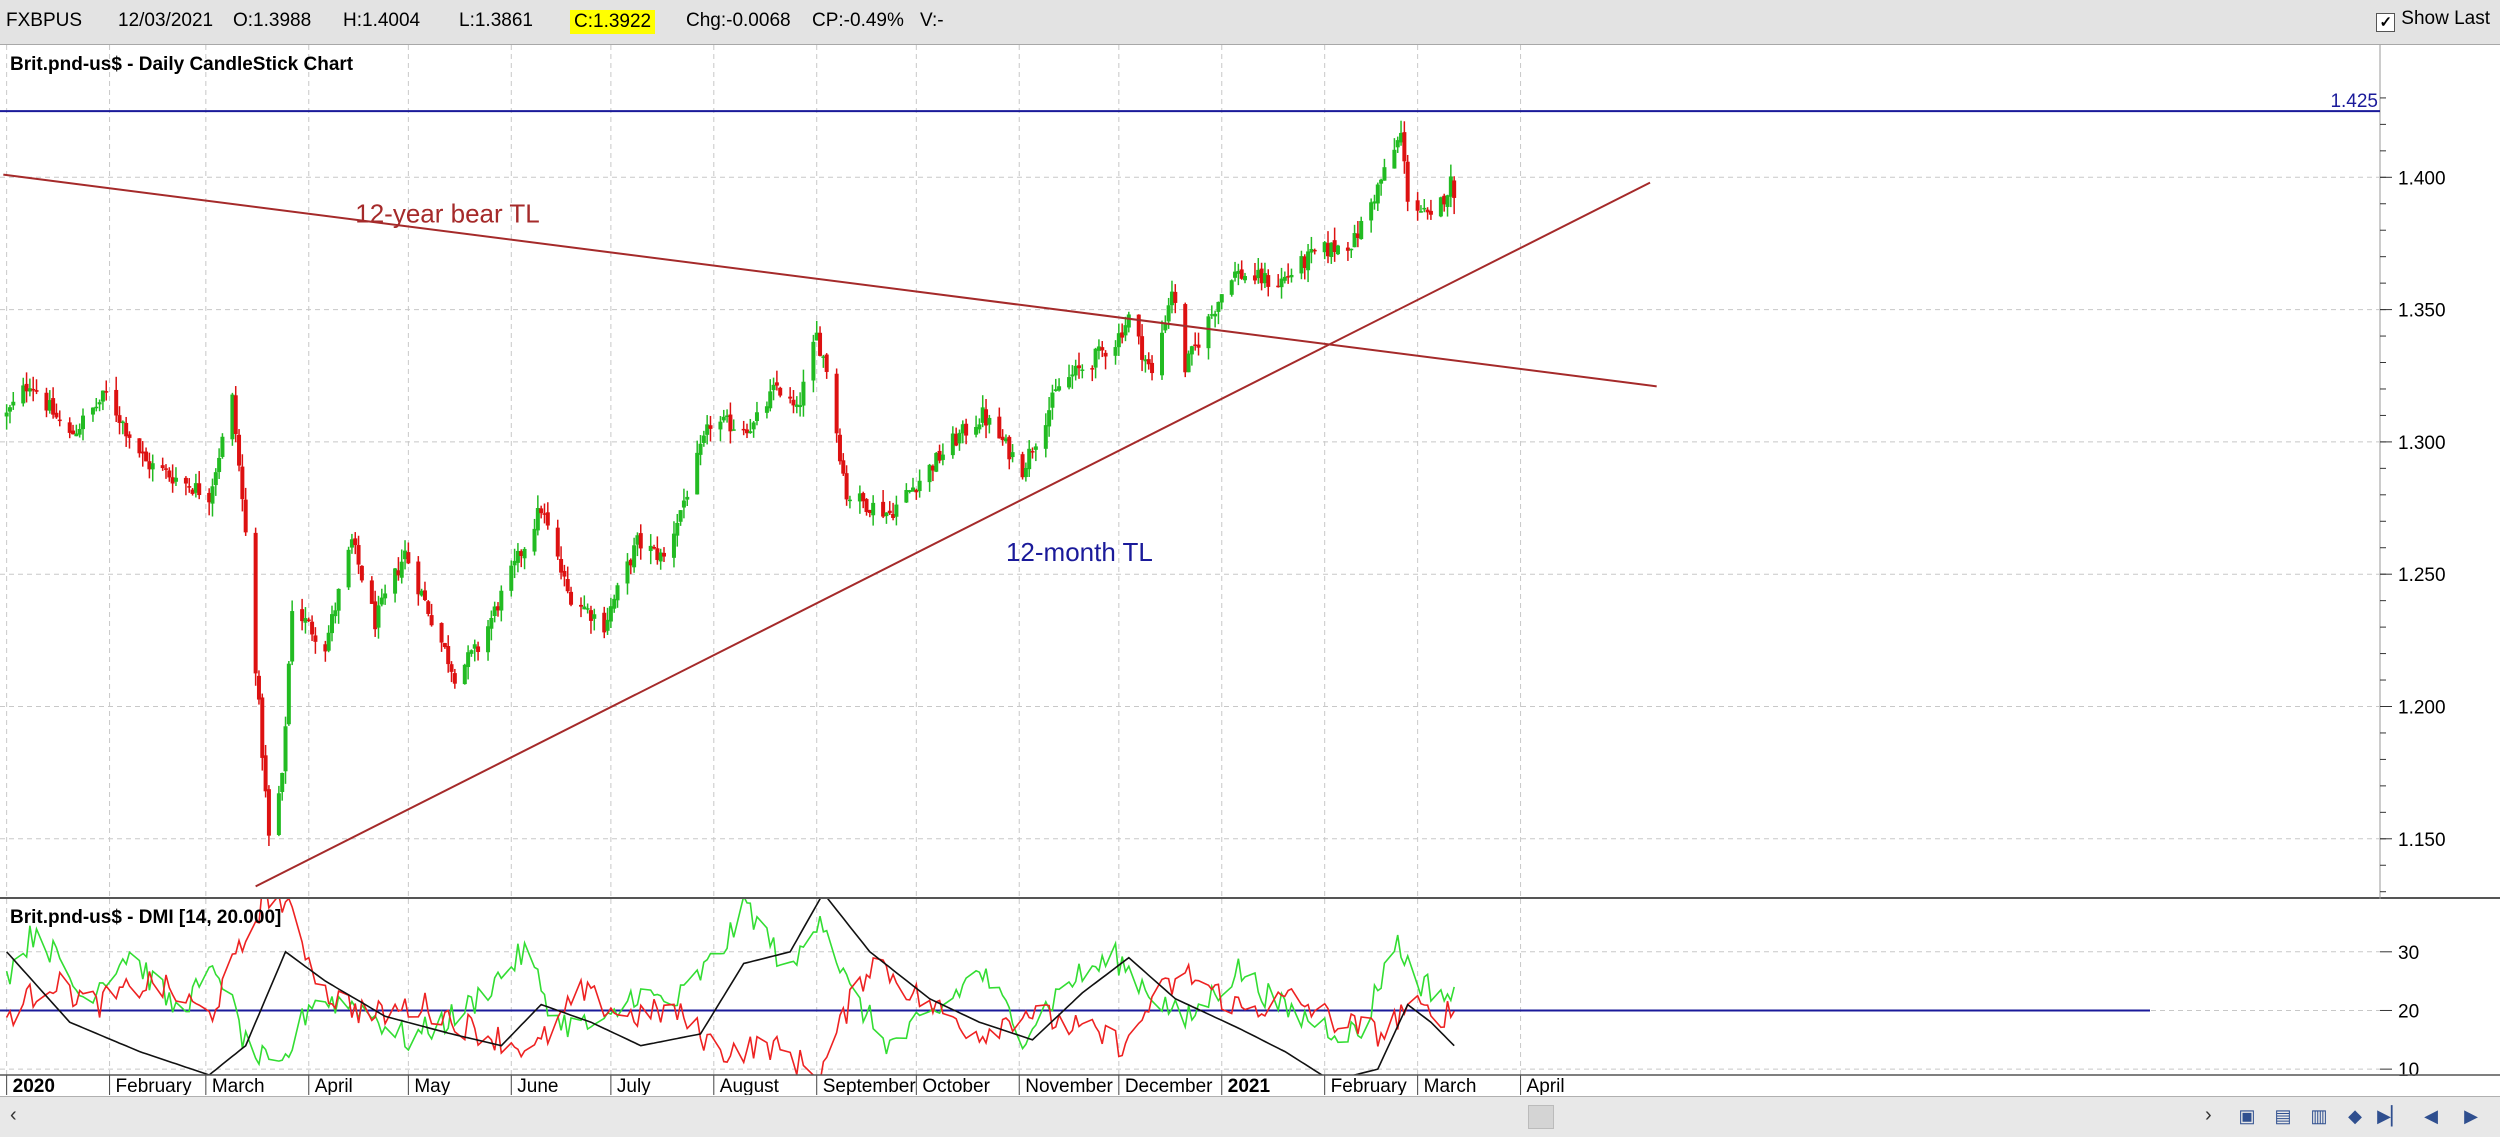  What do you see at coordinates (2431, 1116) in the screenshot?
I see `nav-button-6: ◀` at bounding box center [2431, 1116].